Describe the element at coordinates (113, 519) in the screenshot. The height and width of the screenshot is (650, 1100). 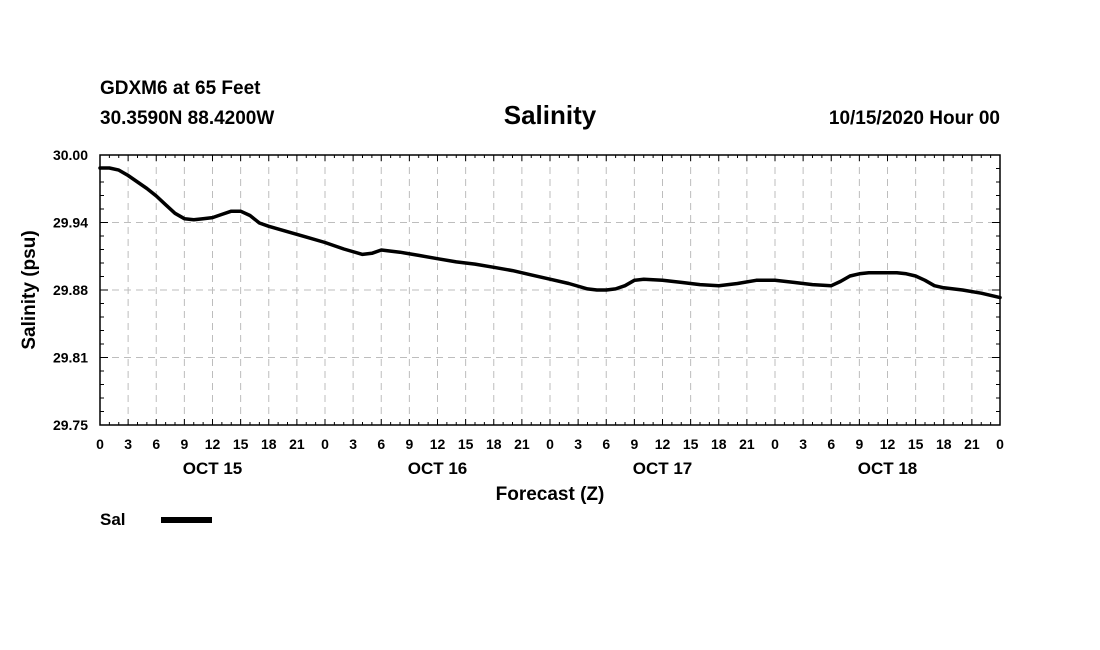
I see `legend-label-sal: Sal` at that location.